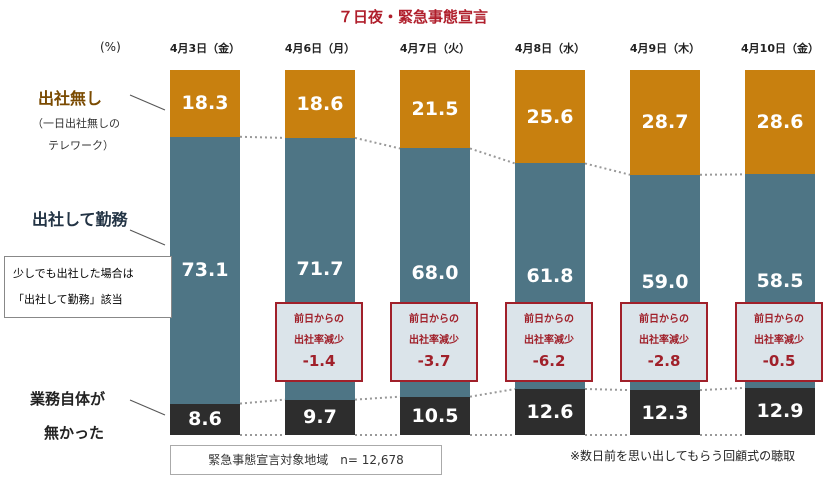 This screenshot has width=826, height=477. What do you see at coordinates (68, 399) in the screenshot?
I see `legend-none1: 業務自体が` at bounding box center [68, 399].